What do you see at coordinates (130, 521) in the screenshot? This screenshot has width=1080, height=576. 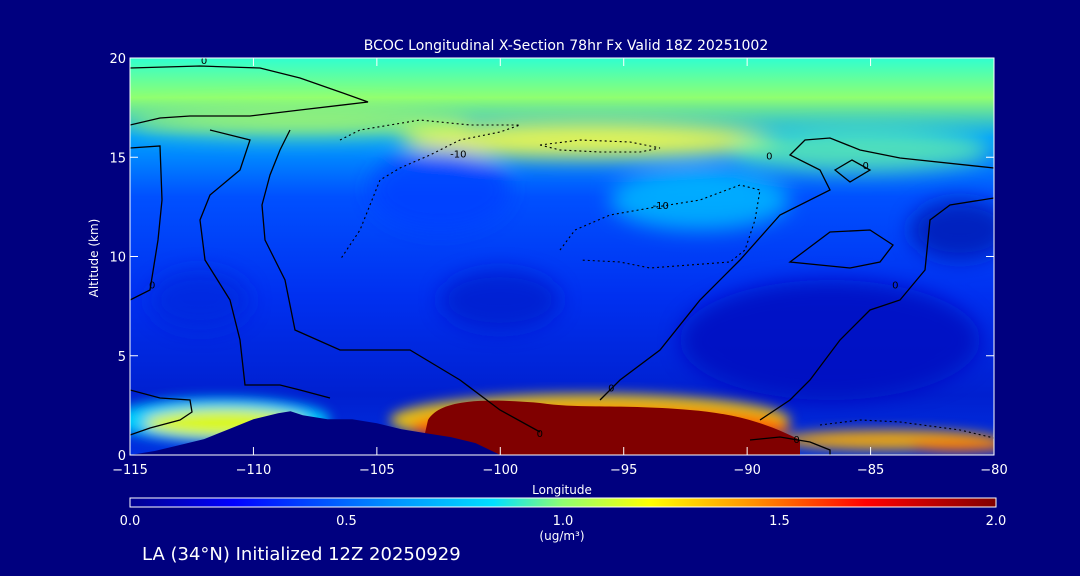 I see `colorbar-tick-label: 0.0` at bounding box center [130, 521].